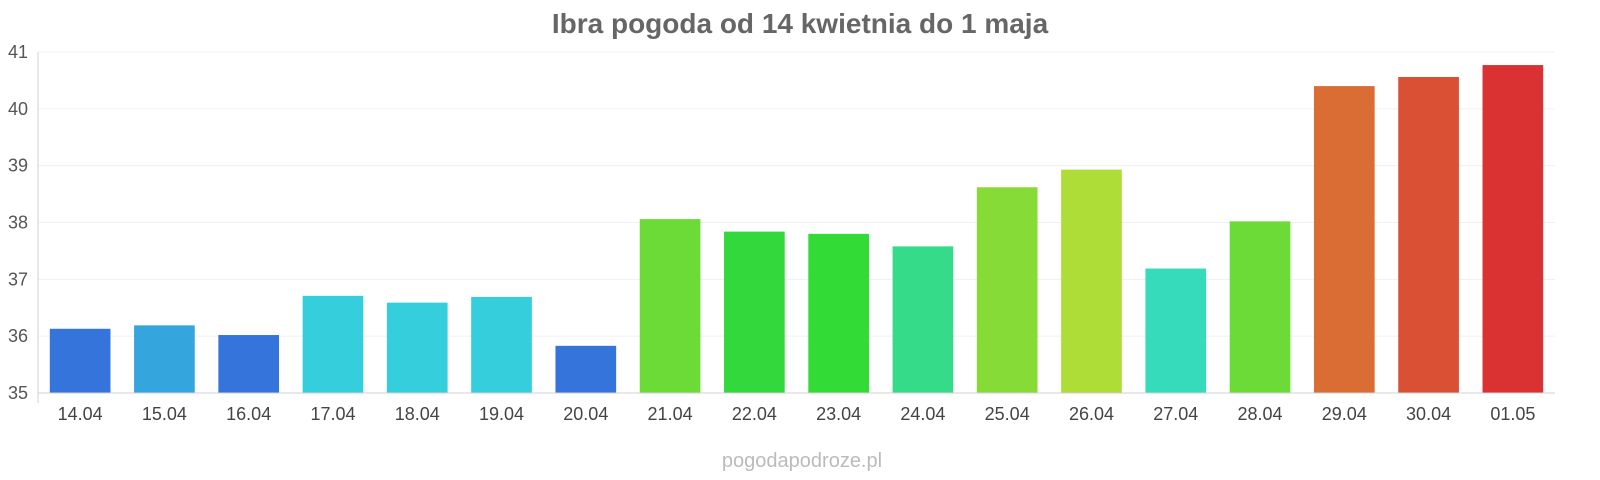 This screenshot has height=480, width=1600. Describe the element at coordinates (1260, 414) in the screenshot. I see `x-tick-label: 28.04` at that location.